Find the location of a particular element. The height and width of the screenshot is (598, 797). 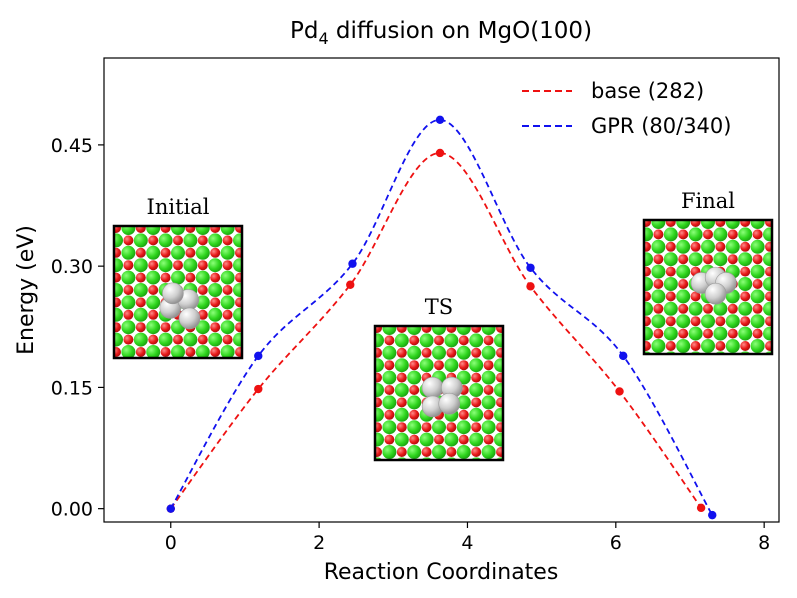

y-tick-label: 0.45 is located at coordinates (72, 146).